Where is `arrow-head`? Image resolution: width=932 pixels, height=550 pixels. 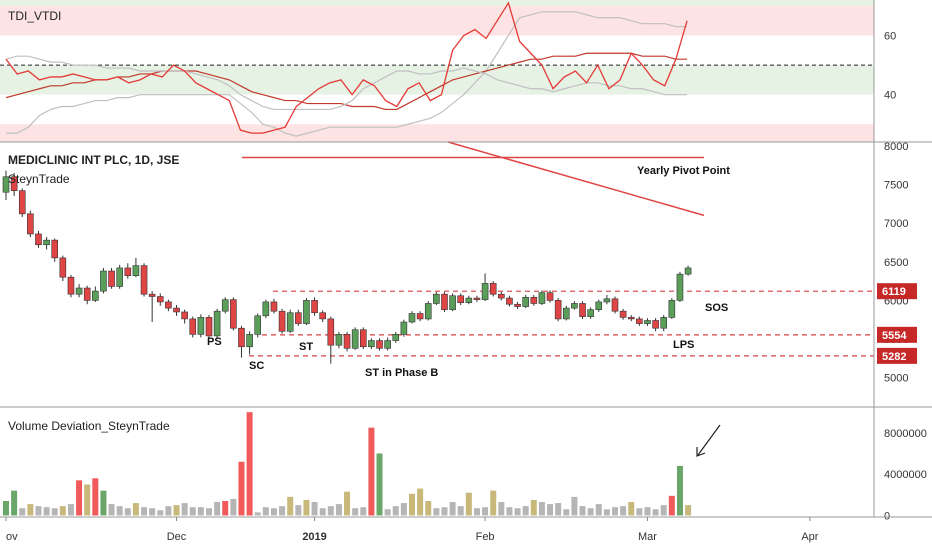
arrow-head is located at coordinates (701, 452).